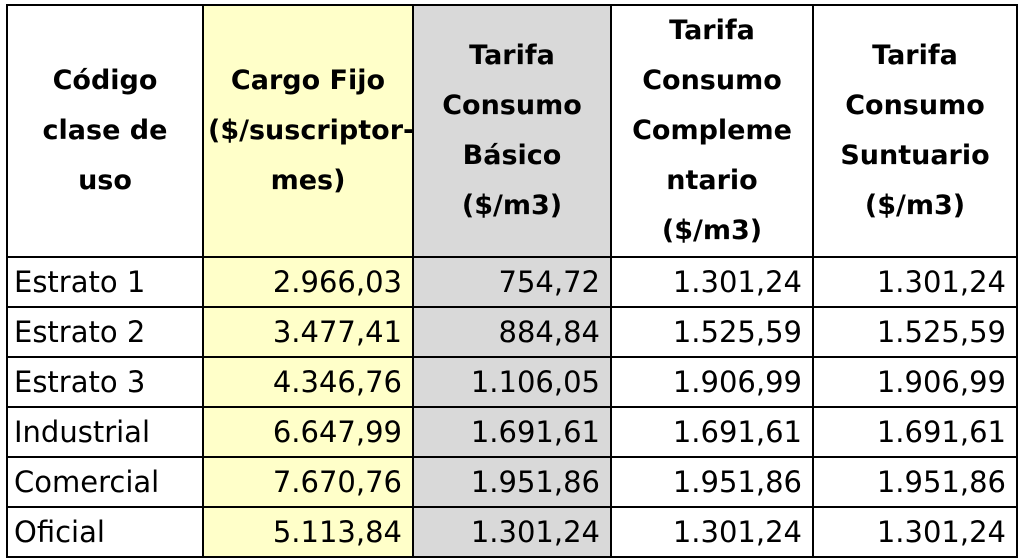  I want to click on cargo-fijo-cell: 4.346,76, so click(308, 382).